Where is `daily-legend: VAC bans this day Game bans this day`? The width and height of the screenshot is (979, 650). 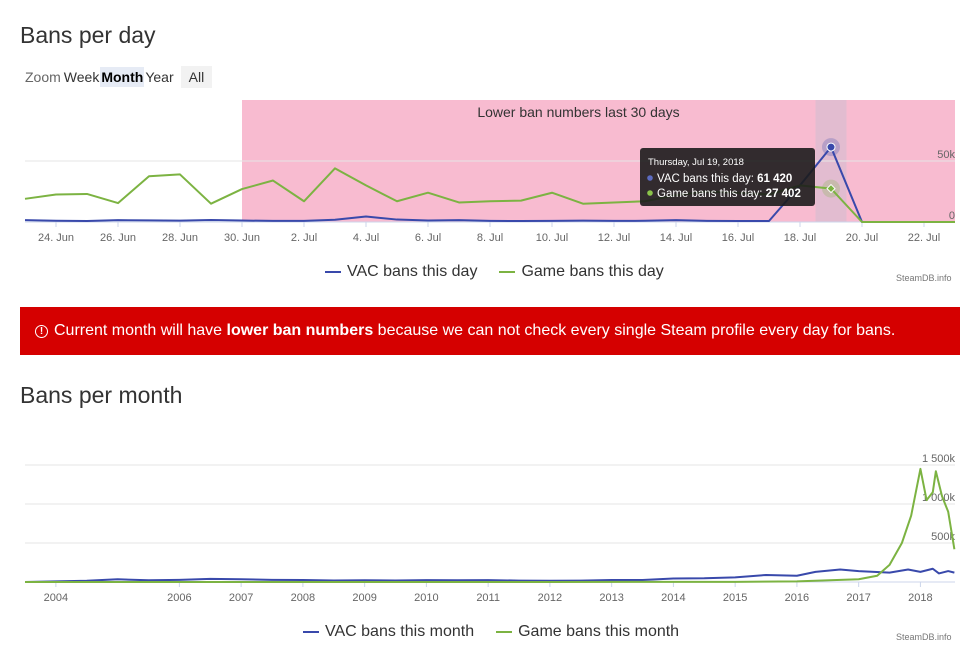 daily-legend: VAC bans this day Game bans this day is located at coordinates (505, 272).